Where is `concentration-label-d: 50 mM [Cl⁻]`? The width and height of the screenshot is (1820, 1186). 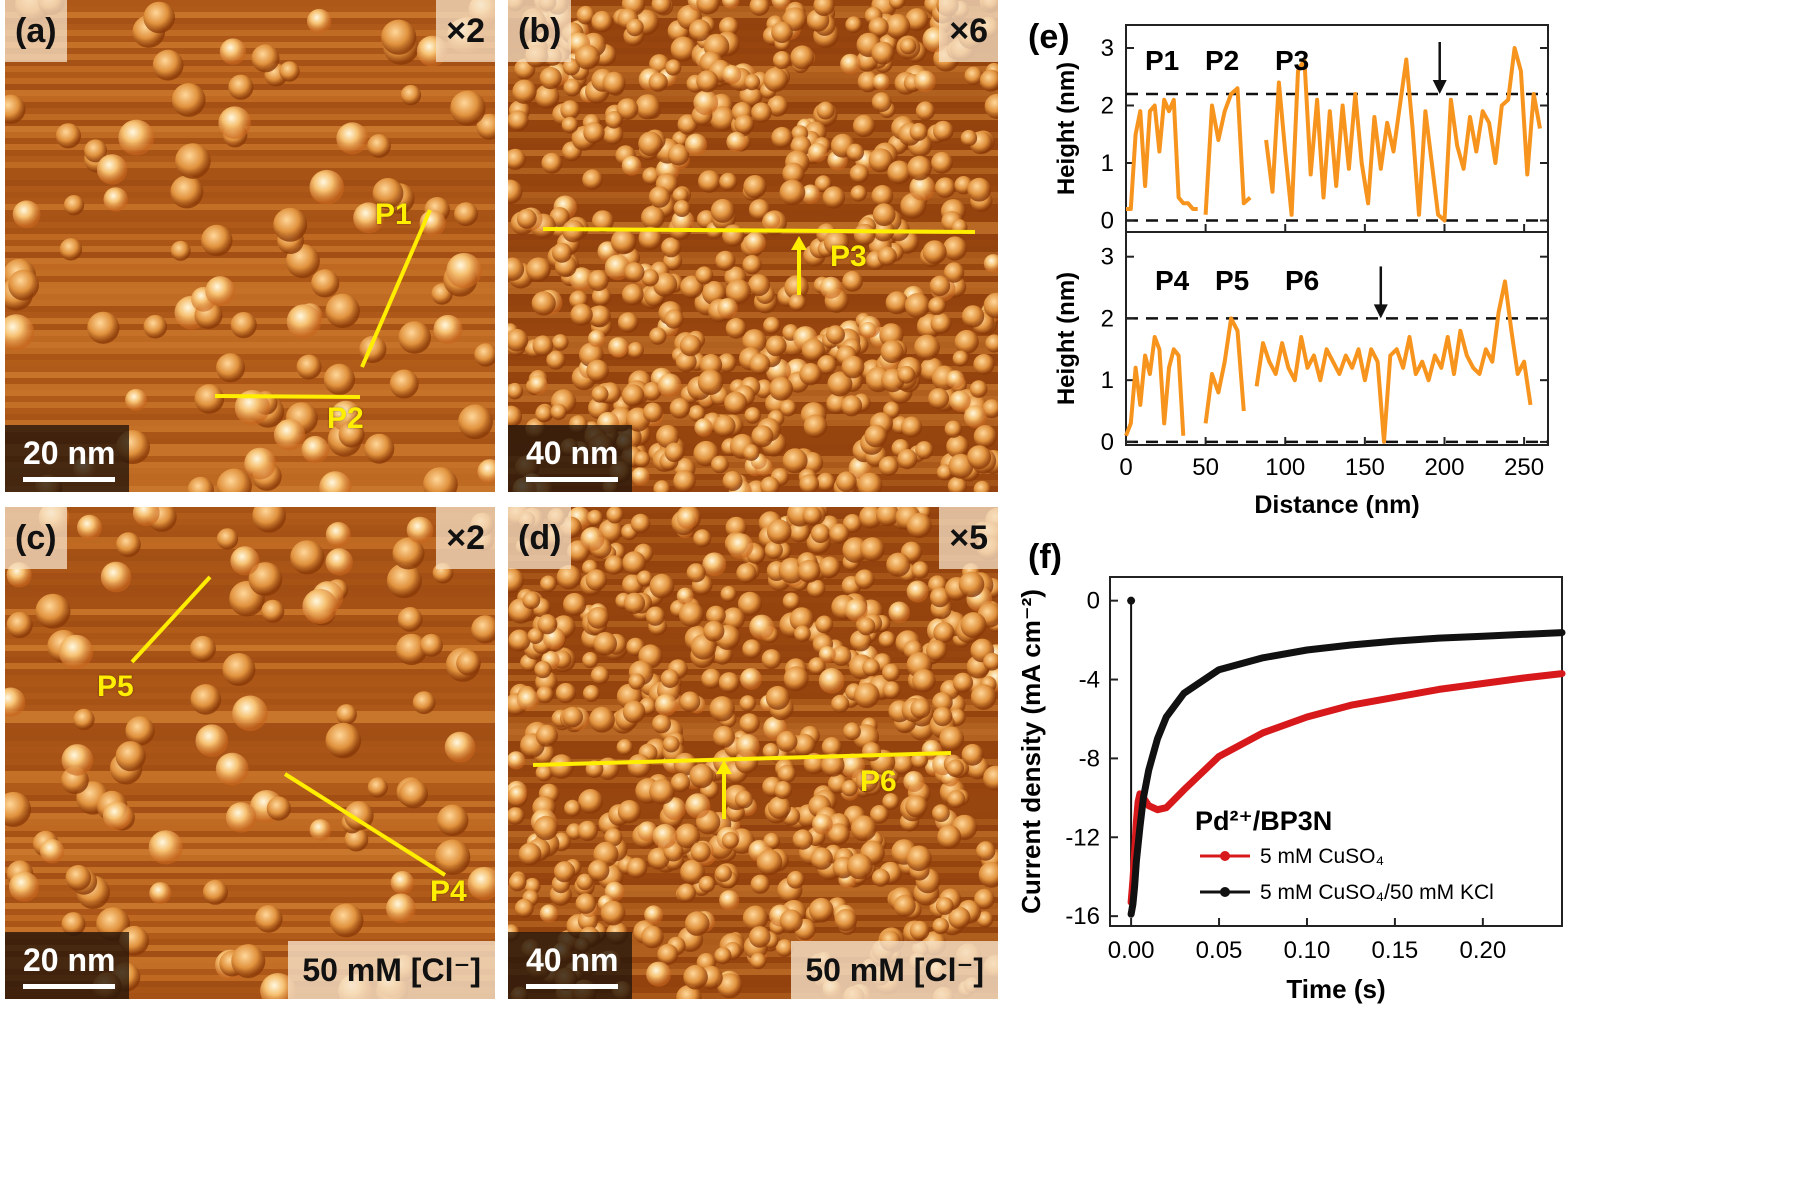
concentration-label-d: 50 mM [Cl⁻] is located at coordinates (894, 970).